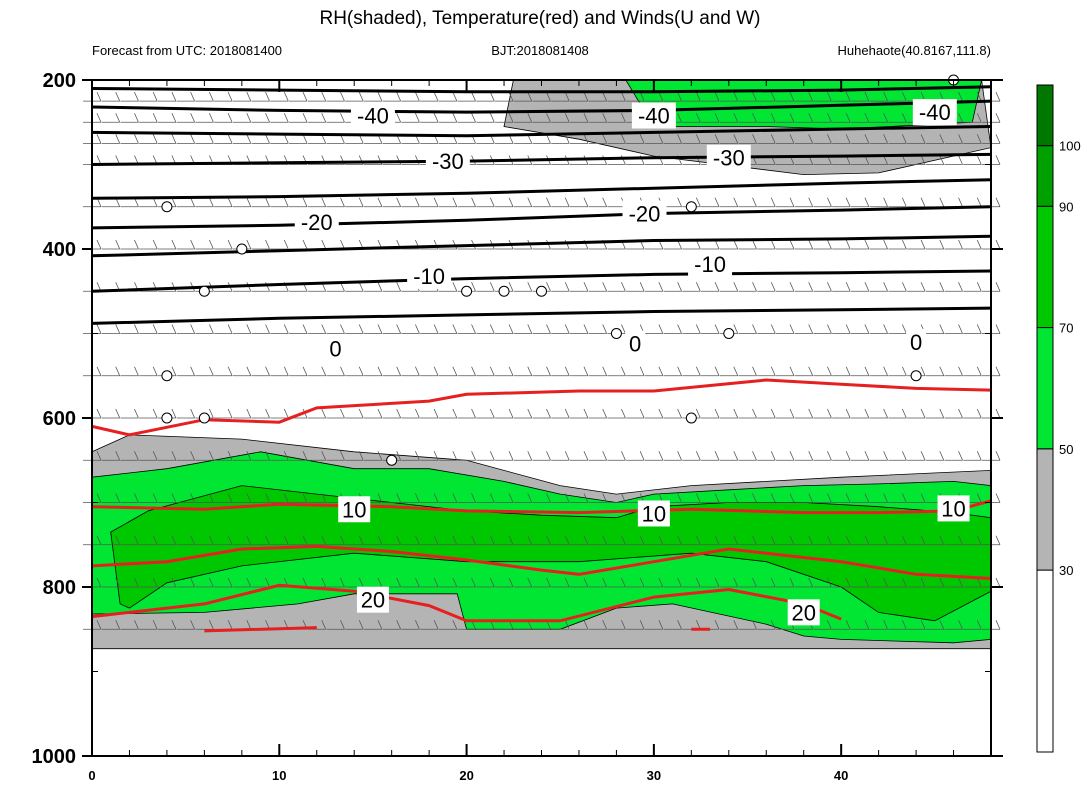  What do you see at coordinates (59, 588) in the screenshot?
I see `y-tick-label: 800` at bounding box center [59, 588].